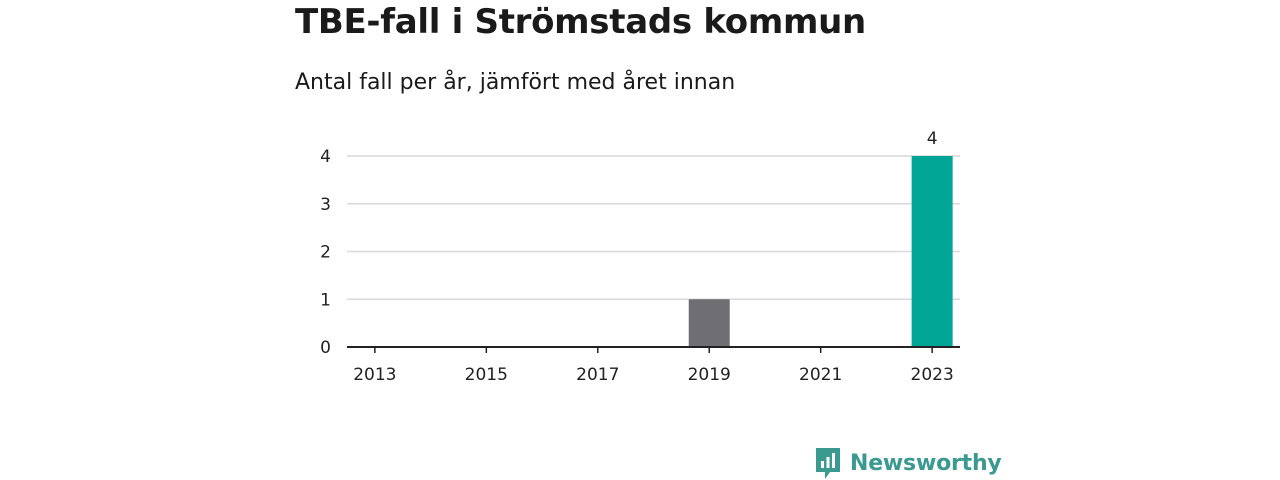  I want to click on newsworthy-logo: Newsworthy, so click(908, 463).